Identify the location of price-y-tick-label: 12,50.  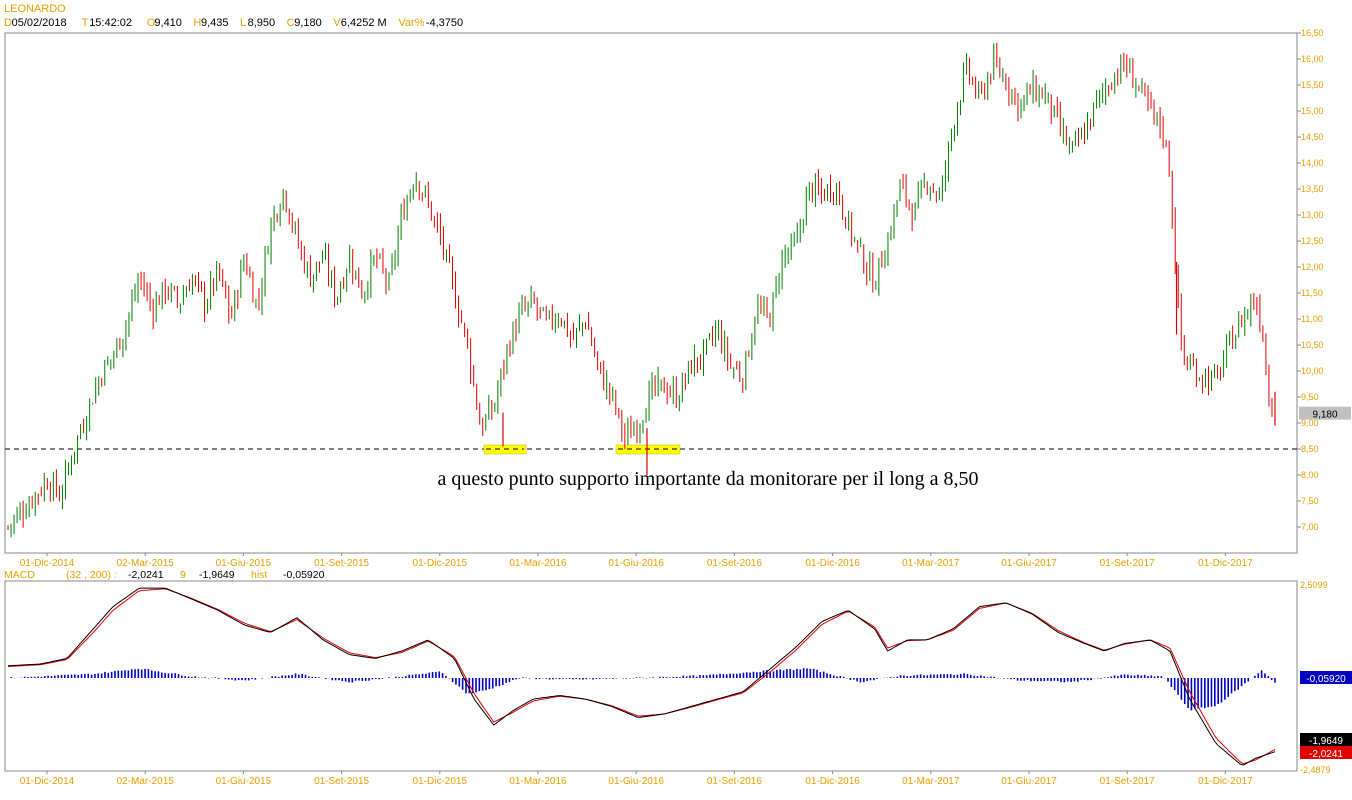
(1312, 241).